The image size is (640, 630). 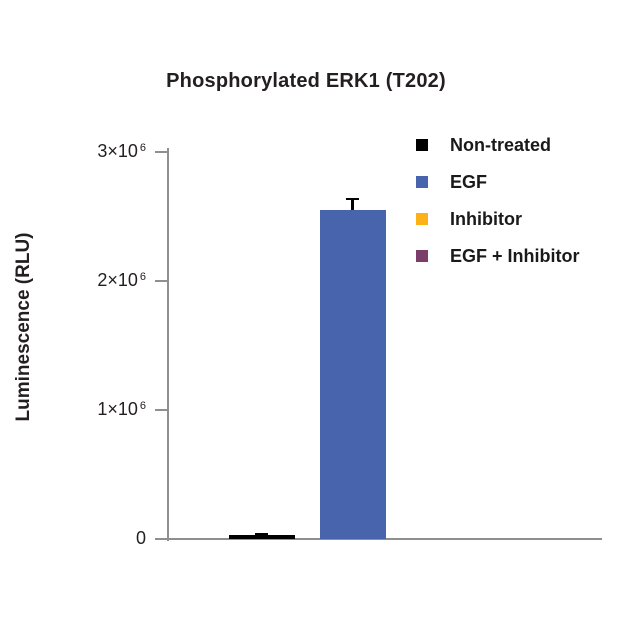 What do you see at coordinates (140, 538) in the screenshot?
I see `y-tick-label: 0` at bounding box center [140, 538].